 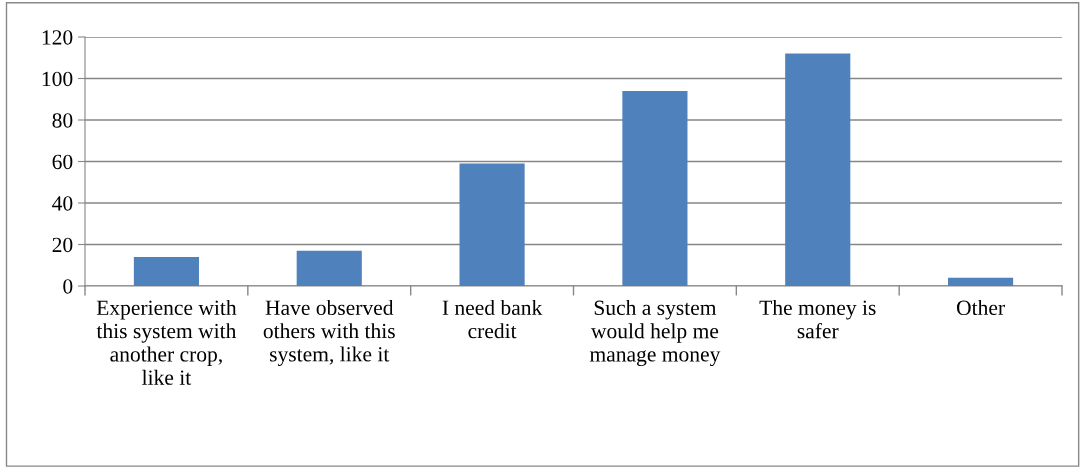 What do you see at coordinates (68, 286) in the screenshot?
I see `y-tick-label: 0` at bounding box center [68, 286].